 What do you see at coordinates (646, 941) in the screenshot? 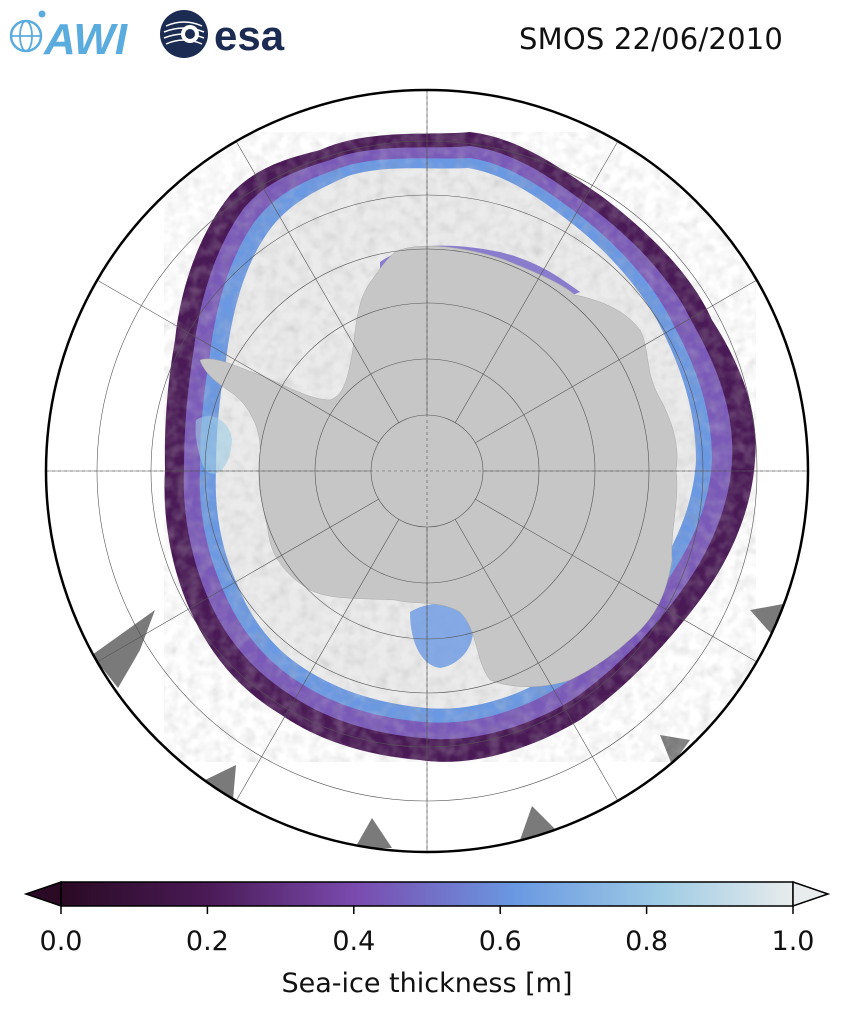
I see `colorbar-tick-label: 0.8` at bounding box center [646, 941].